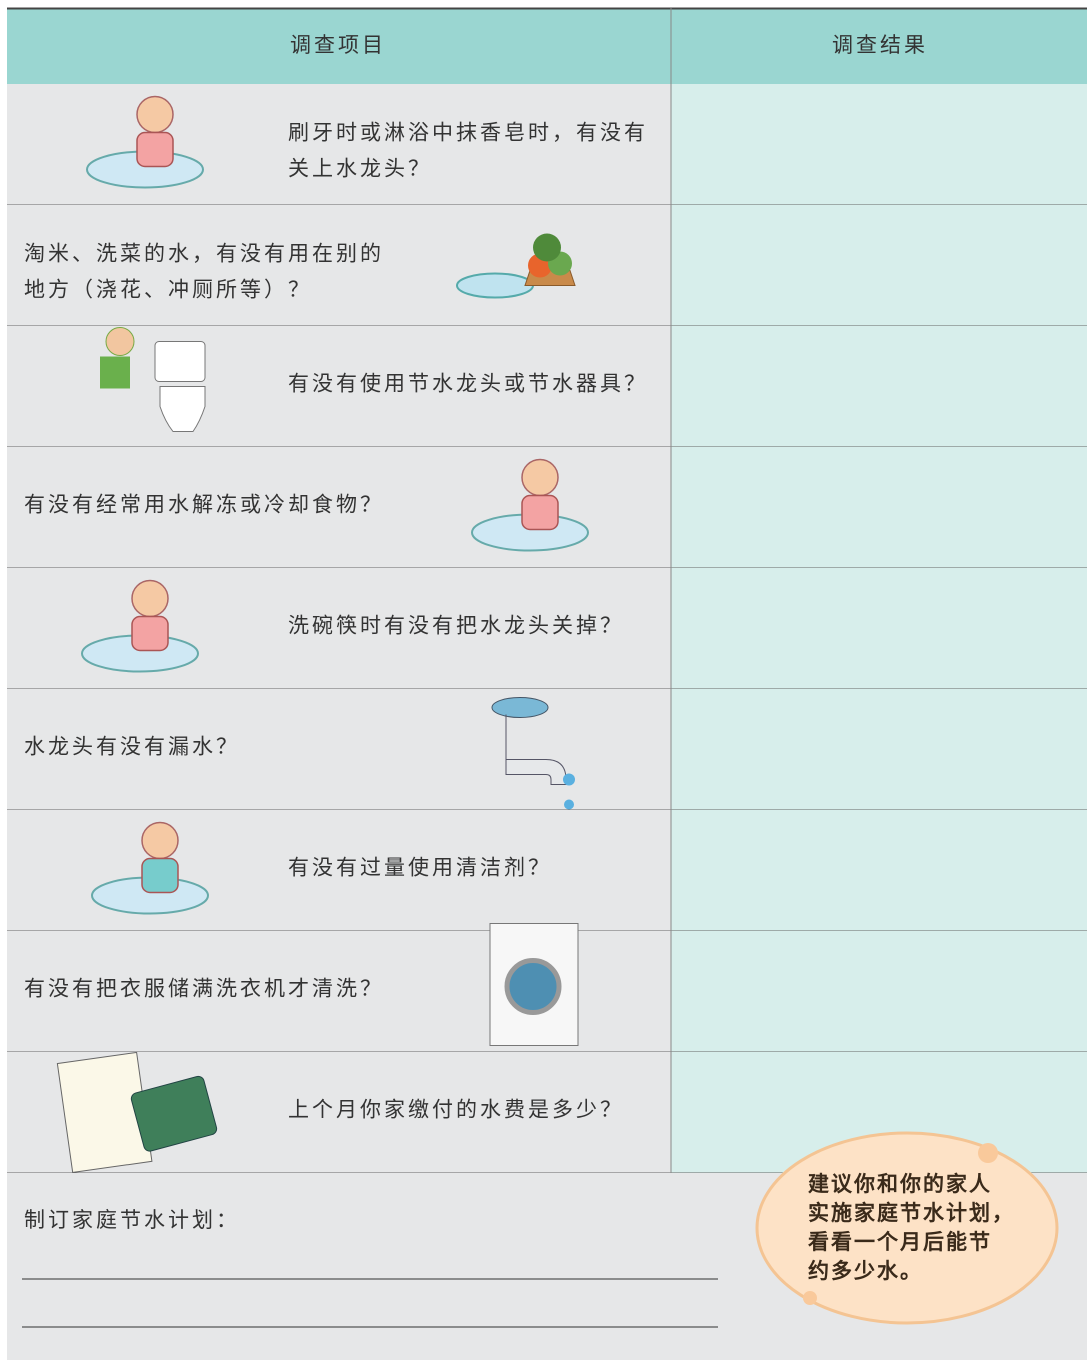 This screenshot has width=1087, height=1360. I want to click on survey-question: 有没有过量使用清洁剂？, so click(420, 868).